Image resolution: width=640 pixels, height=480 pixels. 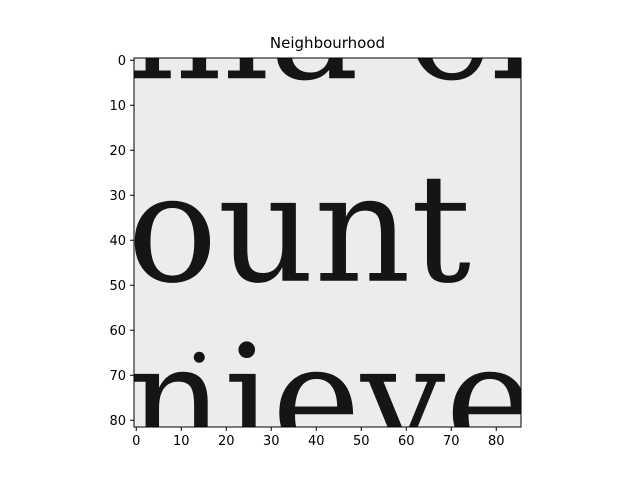 What do you see at coordinates (117, 376) in the screenshot?
I see `y-tick-label: 70` at bounding box center [117, 376].